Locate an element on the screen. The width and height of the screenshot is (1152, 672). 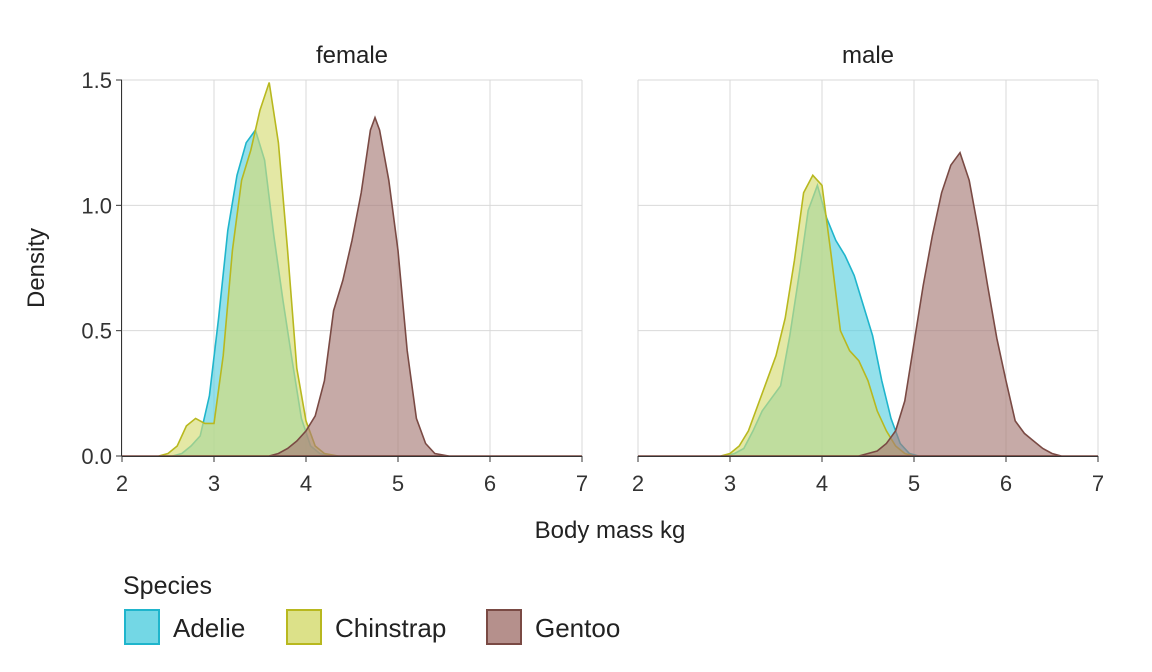
y-tick-label: 1.0 is located at coordinates (96, 205).